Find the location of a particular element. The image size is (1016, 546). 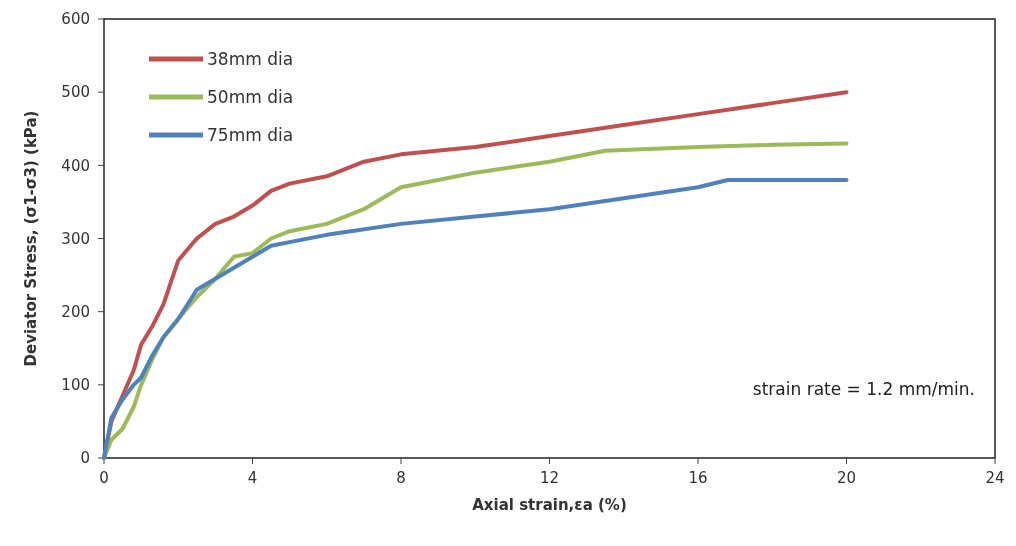

x-tick-label: 20 is located at coordinates (846, 478).